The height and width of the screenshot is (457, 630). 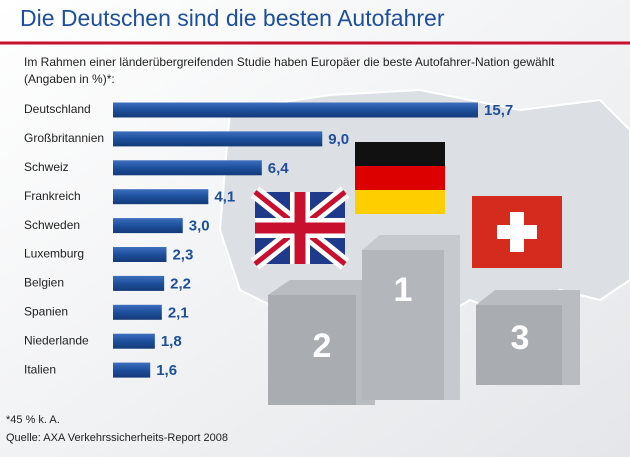 I want to click on podium-number: 2, so click(x=322, y=346).